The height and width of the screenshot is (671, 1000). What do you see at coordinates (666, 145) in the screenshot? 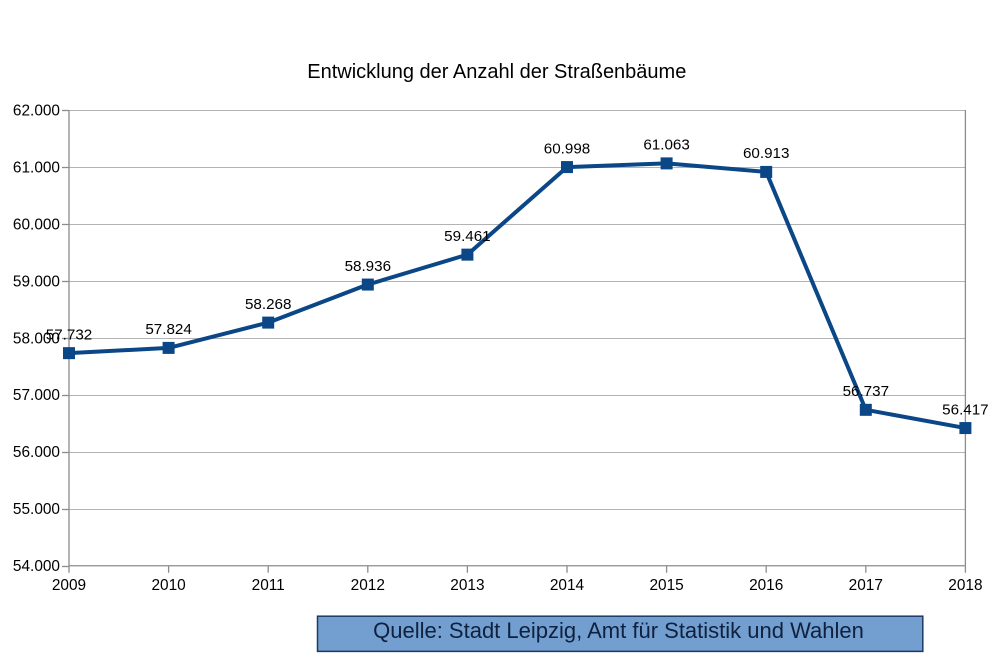
I see `svg-text: 61.063` at bounding box center [666, 145].